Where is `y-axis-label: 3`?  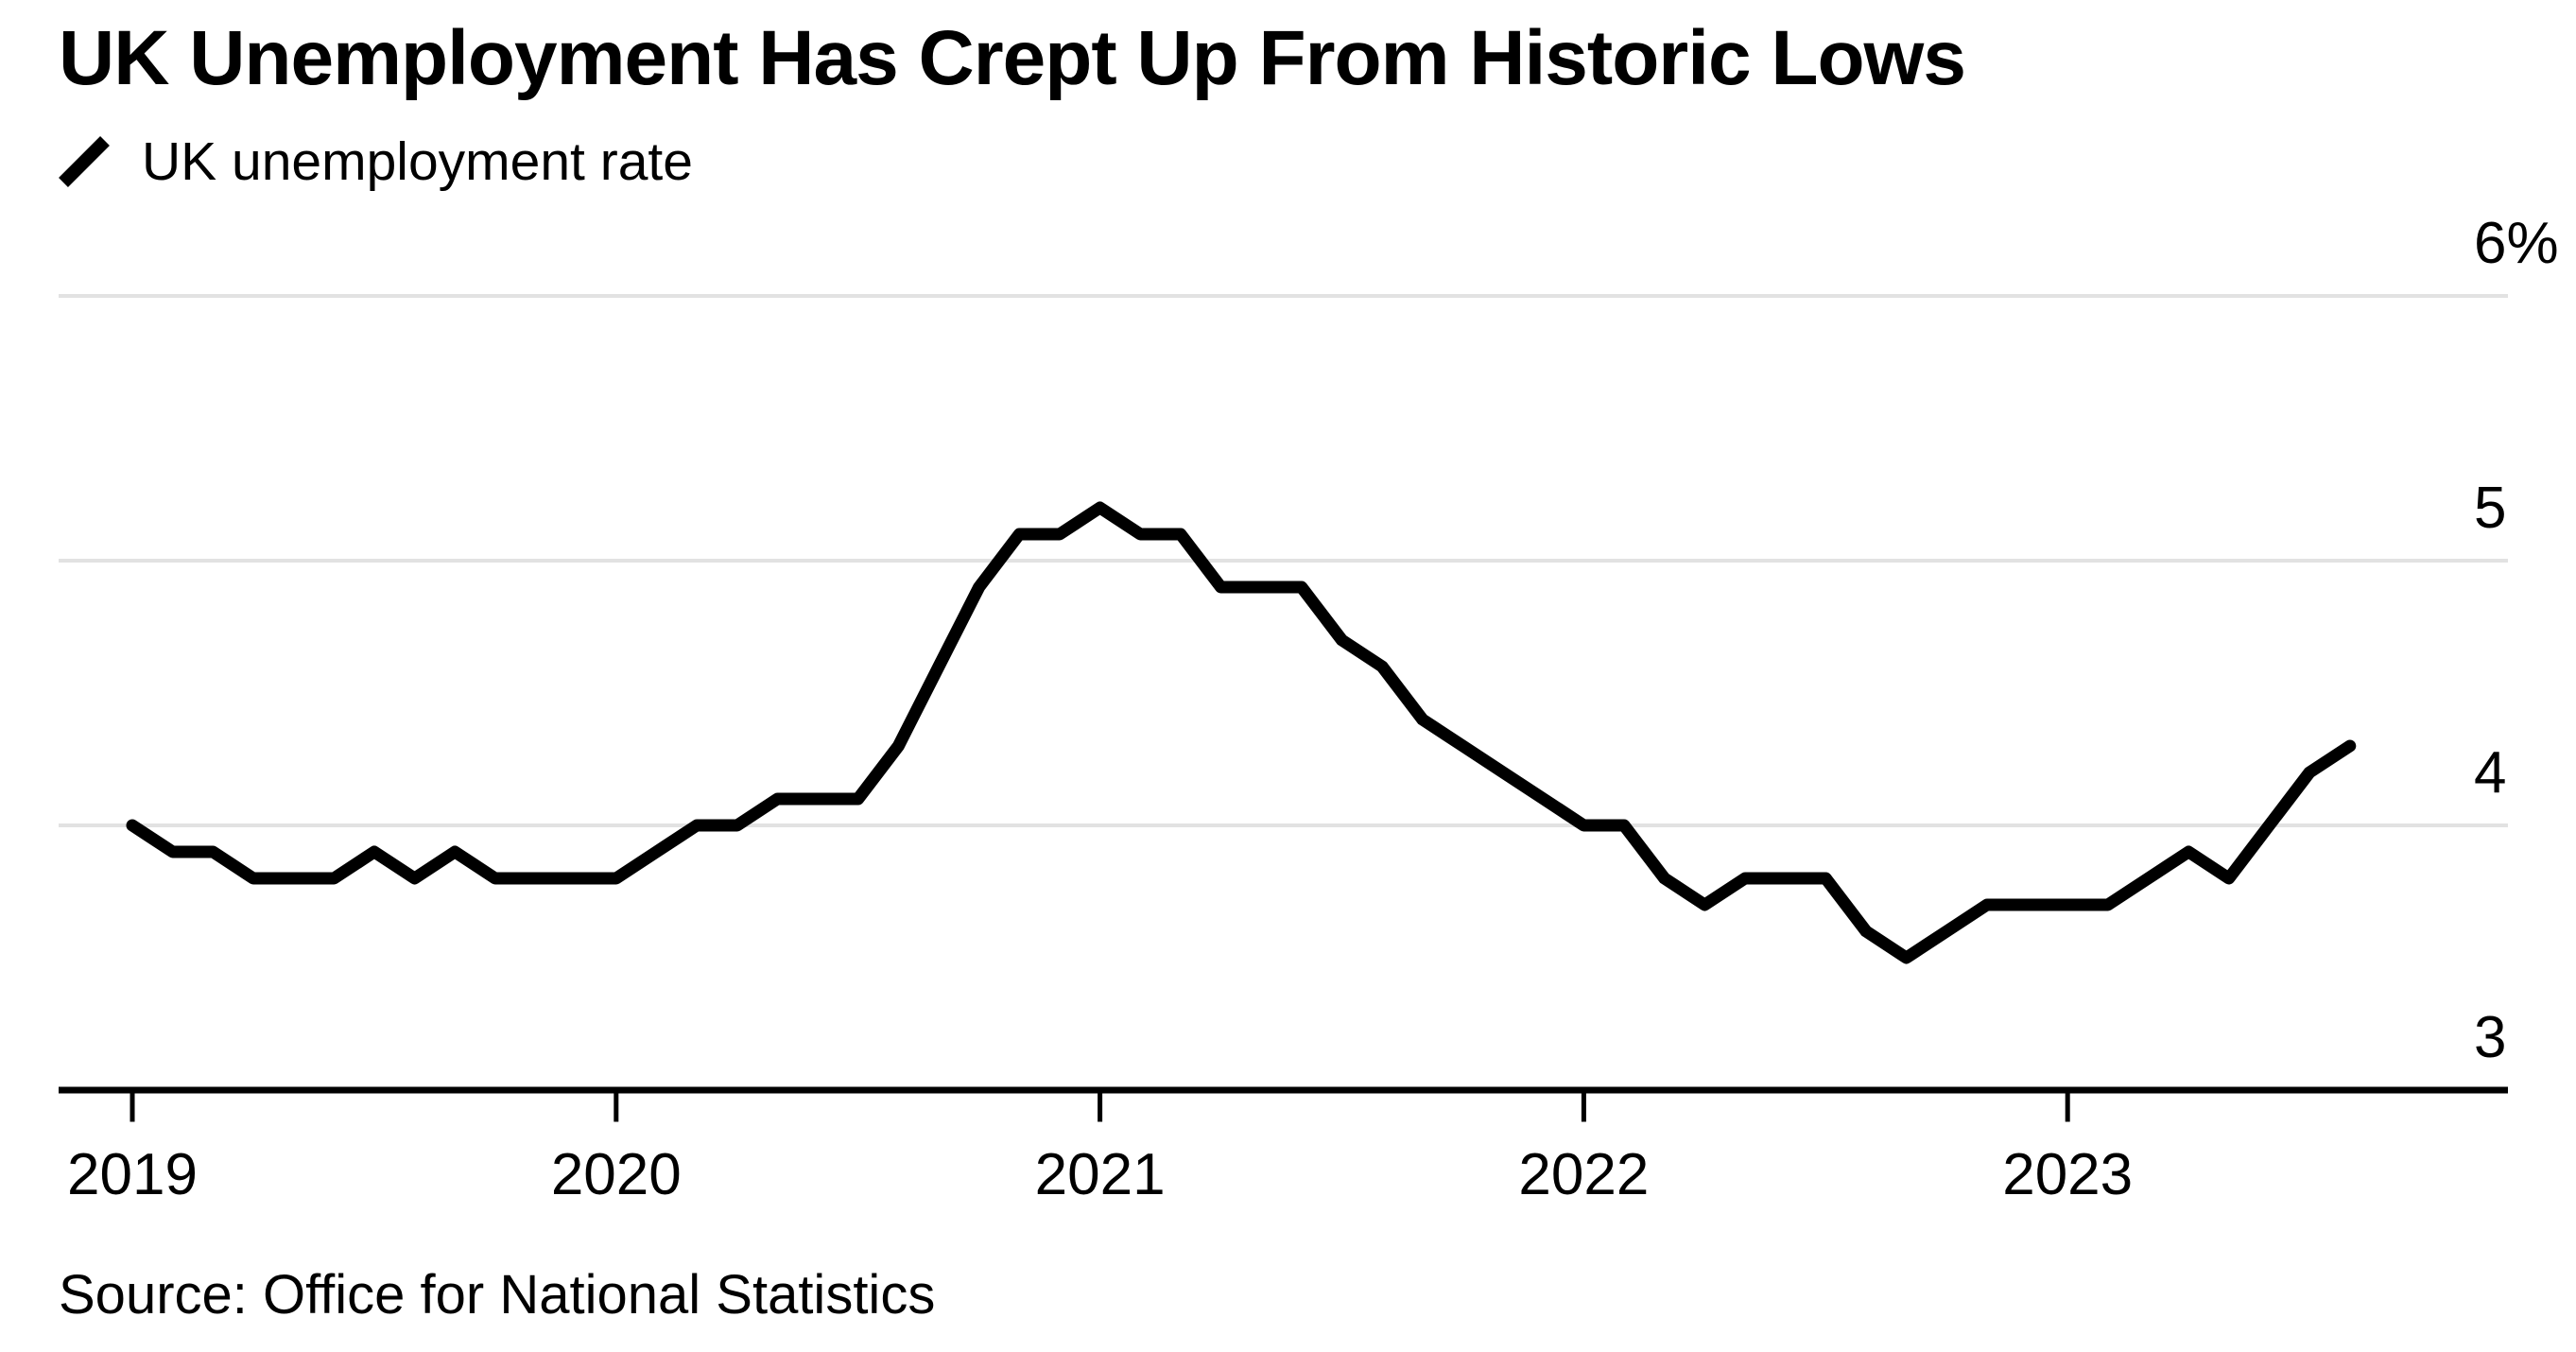 y-axis-label: 3 is located at coordinates (2490, 1037).